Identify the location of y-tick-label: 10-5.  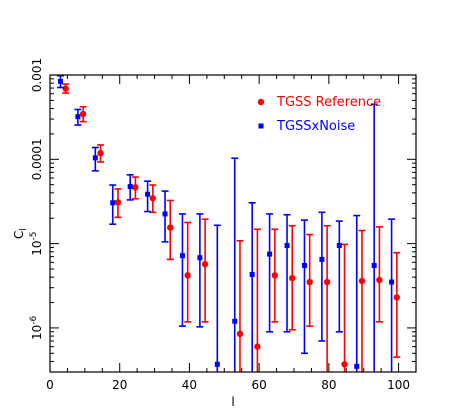
(36, 243).